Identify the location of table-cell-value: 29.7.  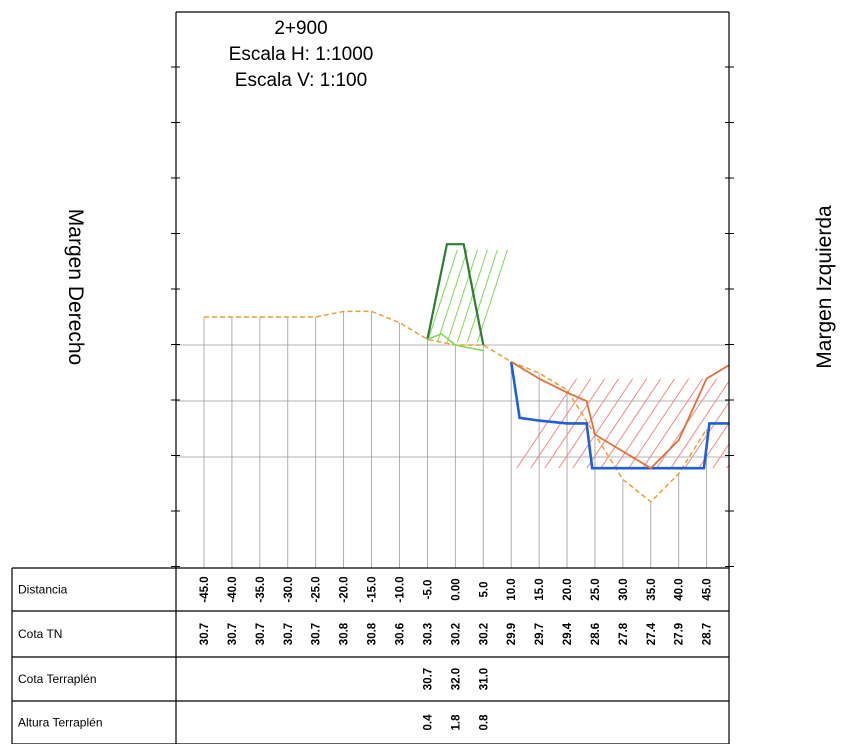
(540, 634).